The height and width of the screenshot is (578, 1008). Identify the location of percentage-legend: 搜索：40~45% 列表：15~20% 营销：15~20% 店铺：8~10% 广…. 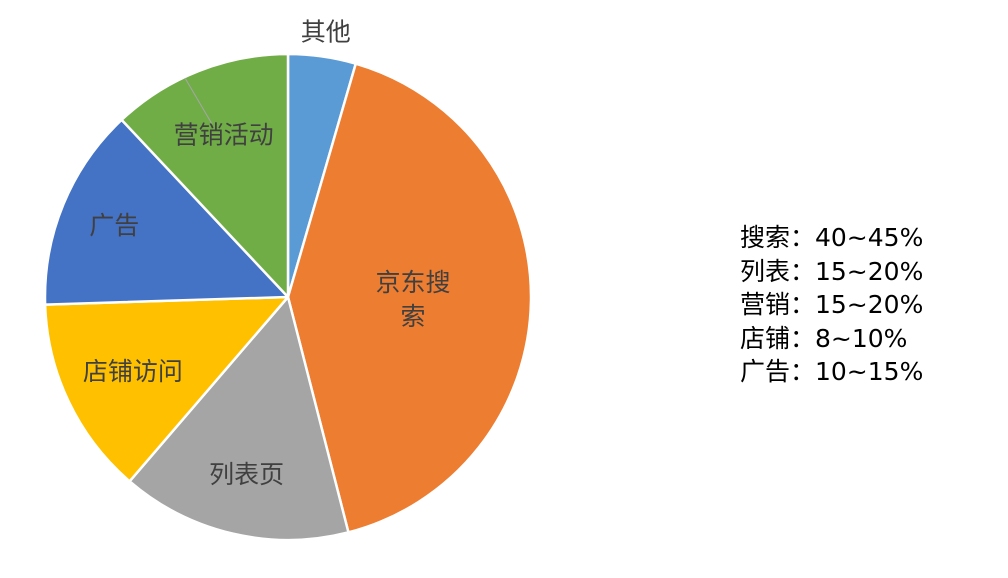
(831, 305).